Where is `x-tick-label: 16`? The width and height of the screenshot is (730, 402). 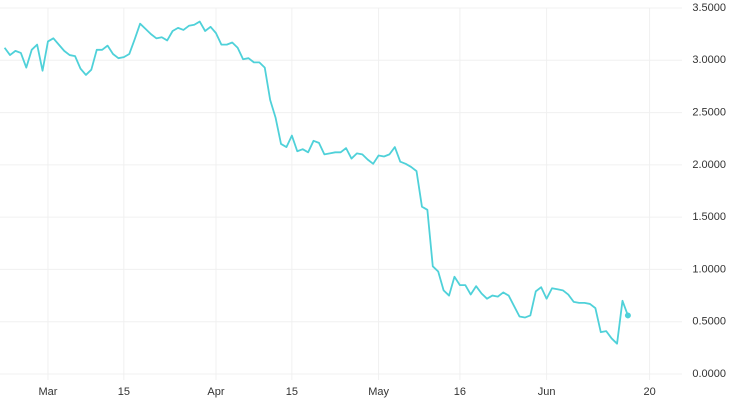
x-tick-label: 16 is located at coordinates (460, 392).